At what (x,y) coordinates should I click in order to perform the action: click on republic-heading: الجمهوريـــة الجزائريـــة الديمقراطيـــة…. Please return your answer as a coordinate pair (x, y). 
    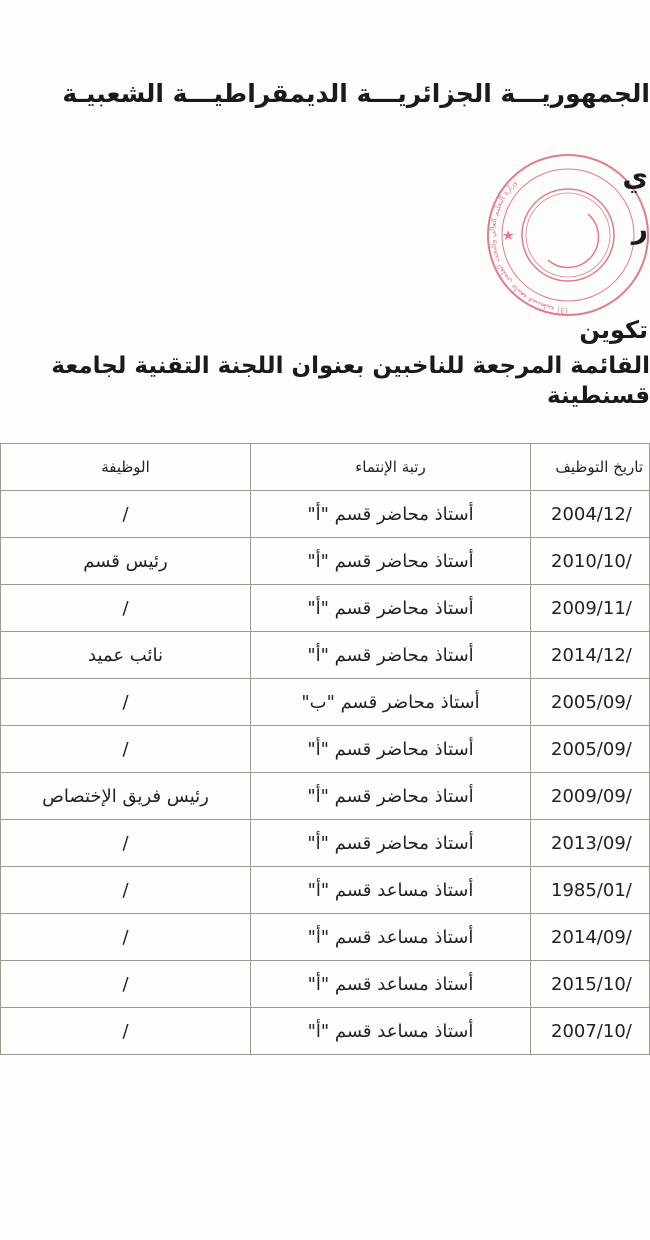
    Looking at the image, I should click on (356, 93).